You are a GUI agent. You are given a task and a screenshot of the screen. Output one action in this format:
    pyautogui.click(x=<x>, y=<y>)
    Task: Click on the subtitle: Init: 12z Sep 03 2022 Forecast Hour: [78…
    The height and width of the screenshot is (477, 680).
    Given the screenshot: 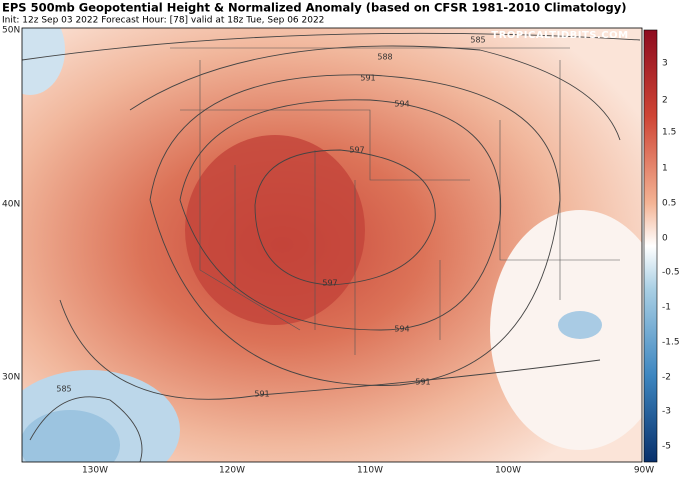 What is the action you would take?
    pyautogui.click(x=163, y=21)
    